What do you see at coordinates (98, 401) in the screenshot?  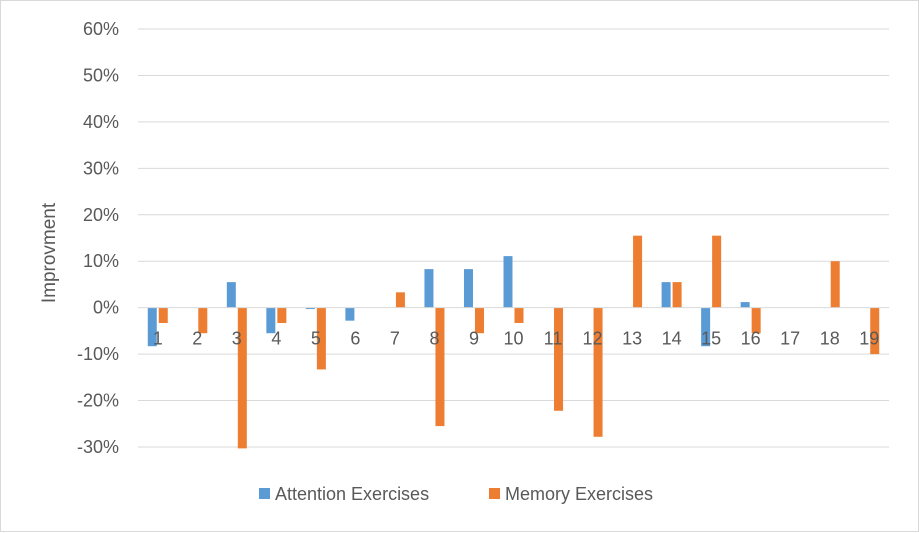 I see `y-tick-label: -20%` at bounding box center [98, 401].